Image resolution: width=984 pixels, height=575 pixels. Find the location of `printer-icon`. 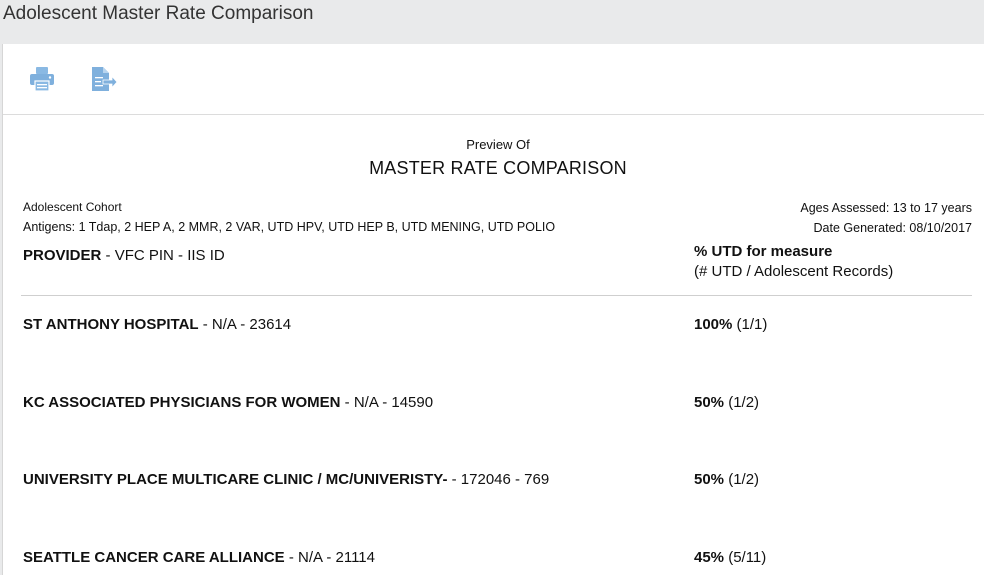

printer-icon is located at coordinates (42, 79).